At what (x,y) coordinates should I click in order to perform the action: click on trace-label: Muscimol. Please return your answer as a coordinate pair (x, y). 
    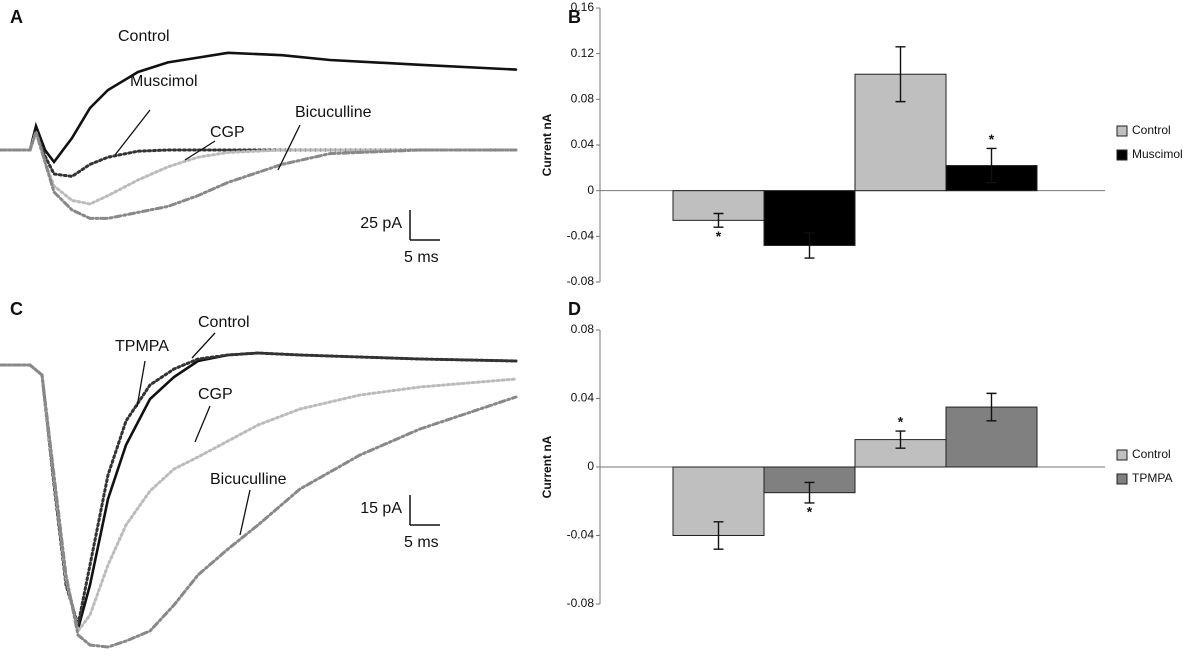
    Looking at the image, I should click on (164, 81).